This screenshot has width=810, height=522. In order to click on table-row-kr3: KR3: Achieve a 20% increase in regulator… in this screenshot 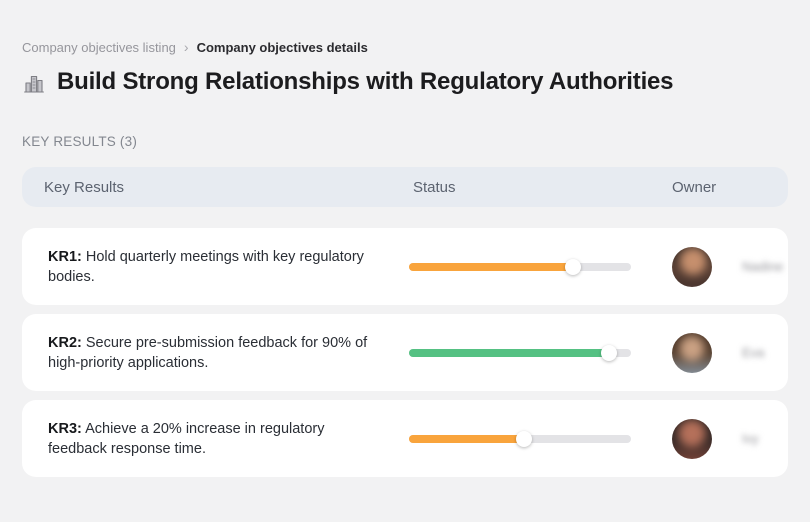, I will do `click(405, 438)`.